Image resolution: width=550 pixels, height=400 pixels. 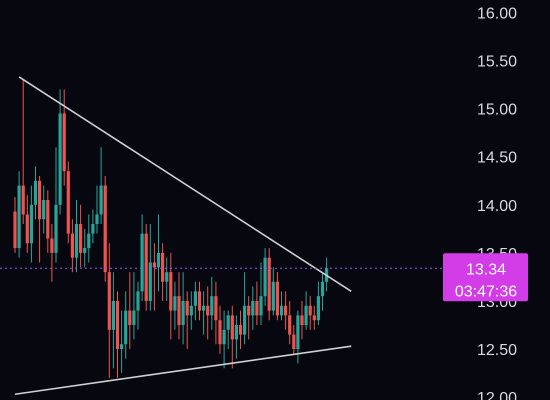 I want to click on price-tick-label: 12.50, so click(x=497, y=350).